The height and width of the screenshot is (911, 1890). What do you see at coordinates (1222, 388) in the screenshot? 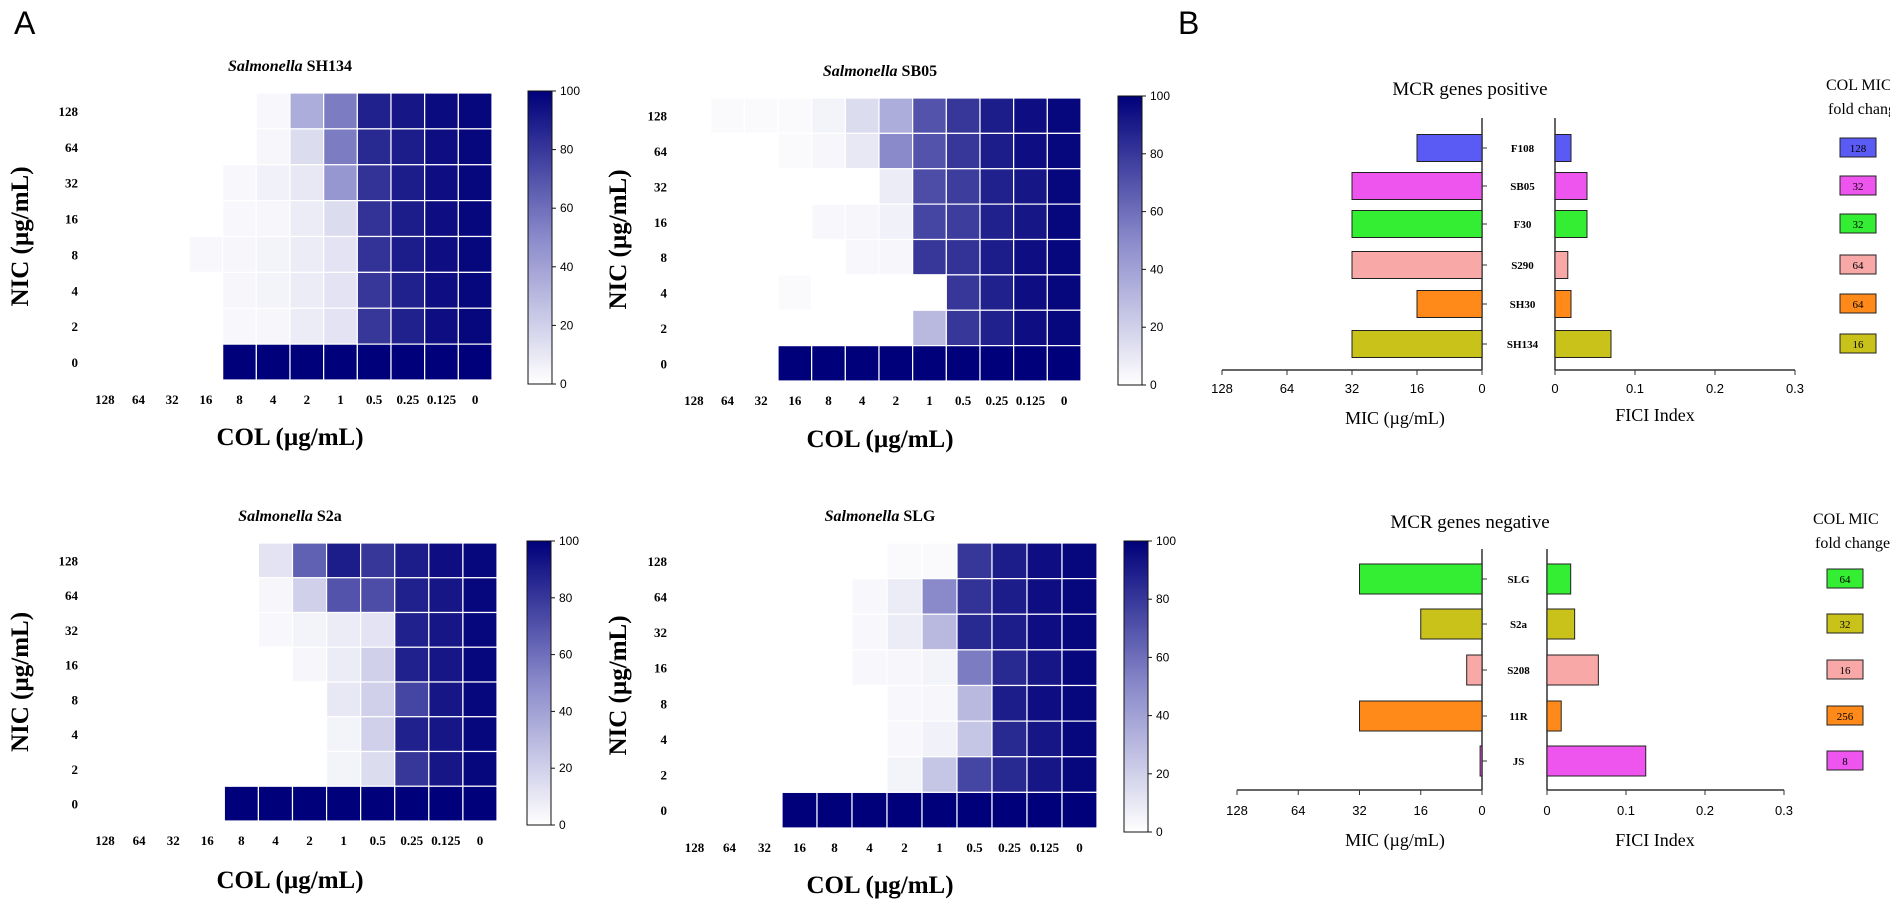
I see `mic-tick-label: 128` at bounding box center [1222, 388].